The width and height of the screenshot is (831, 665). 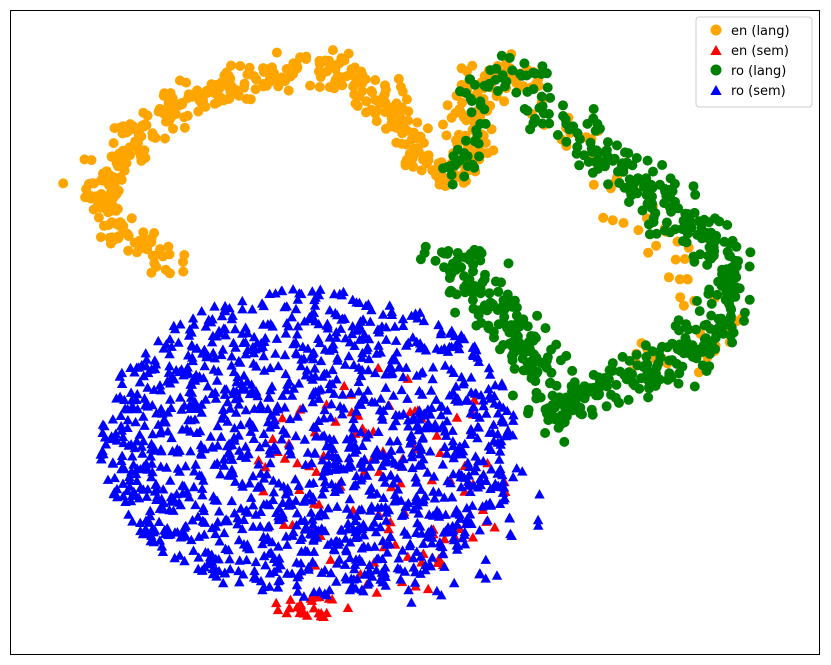 I want to click on legend-entry-ro-lang: ro (lang), so click(x=748, y=71).